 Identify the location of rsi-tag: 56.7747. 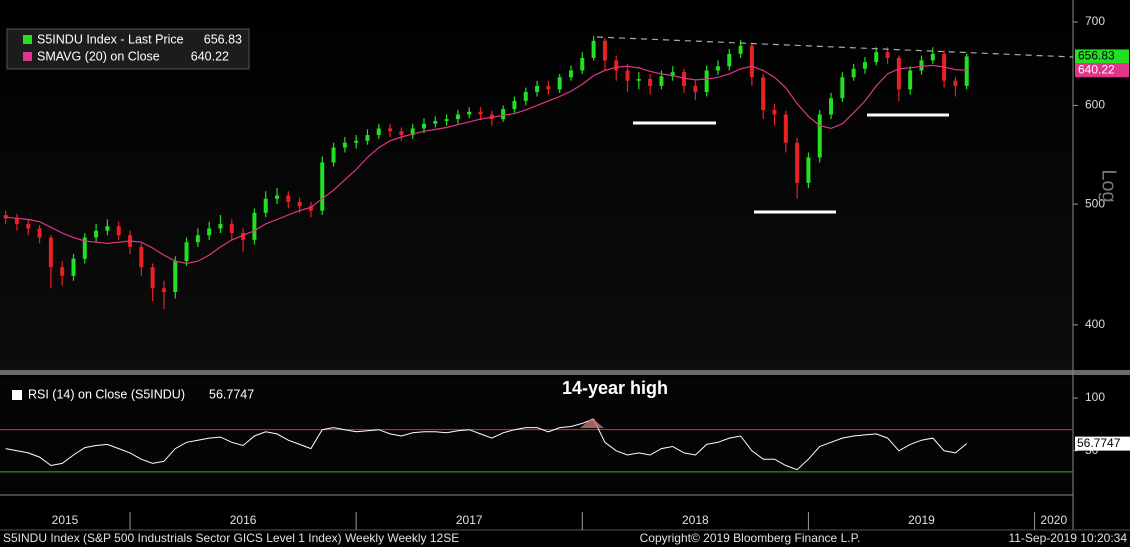
(1099, 443).